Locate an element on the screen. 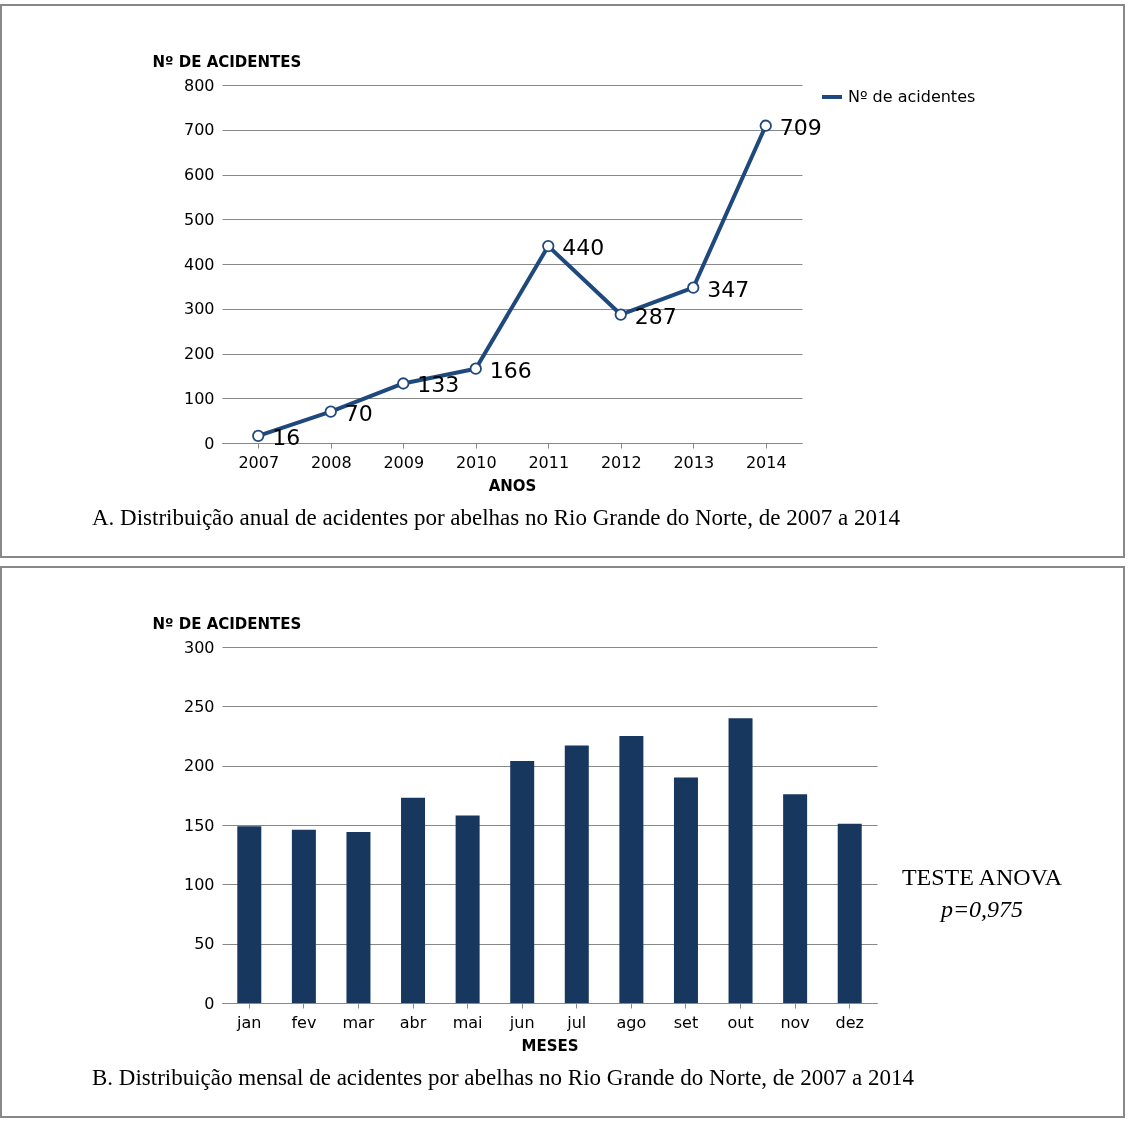 The height and width of the screenshot is (1135, 1131). data-label: 133 is located at coordinates (438, 385).